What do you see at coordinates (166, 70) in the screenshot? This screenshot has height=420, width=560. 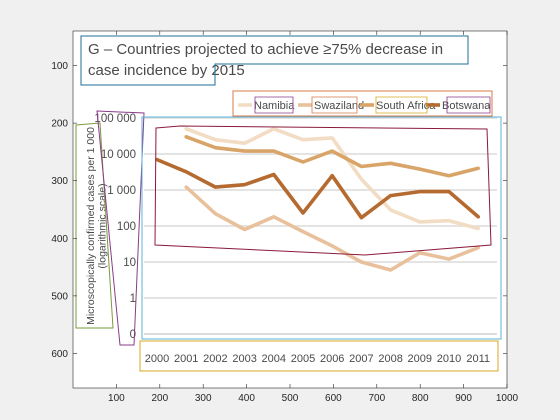 I see `chart-title-line: case incidence by 2015` at bounding box center [166, 70].